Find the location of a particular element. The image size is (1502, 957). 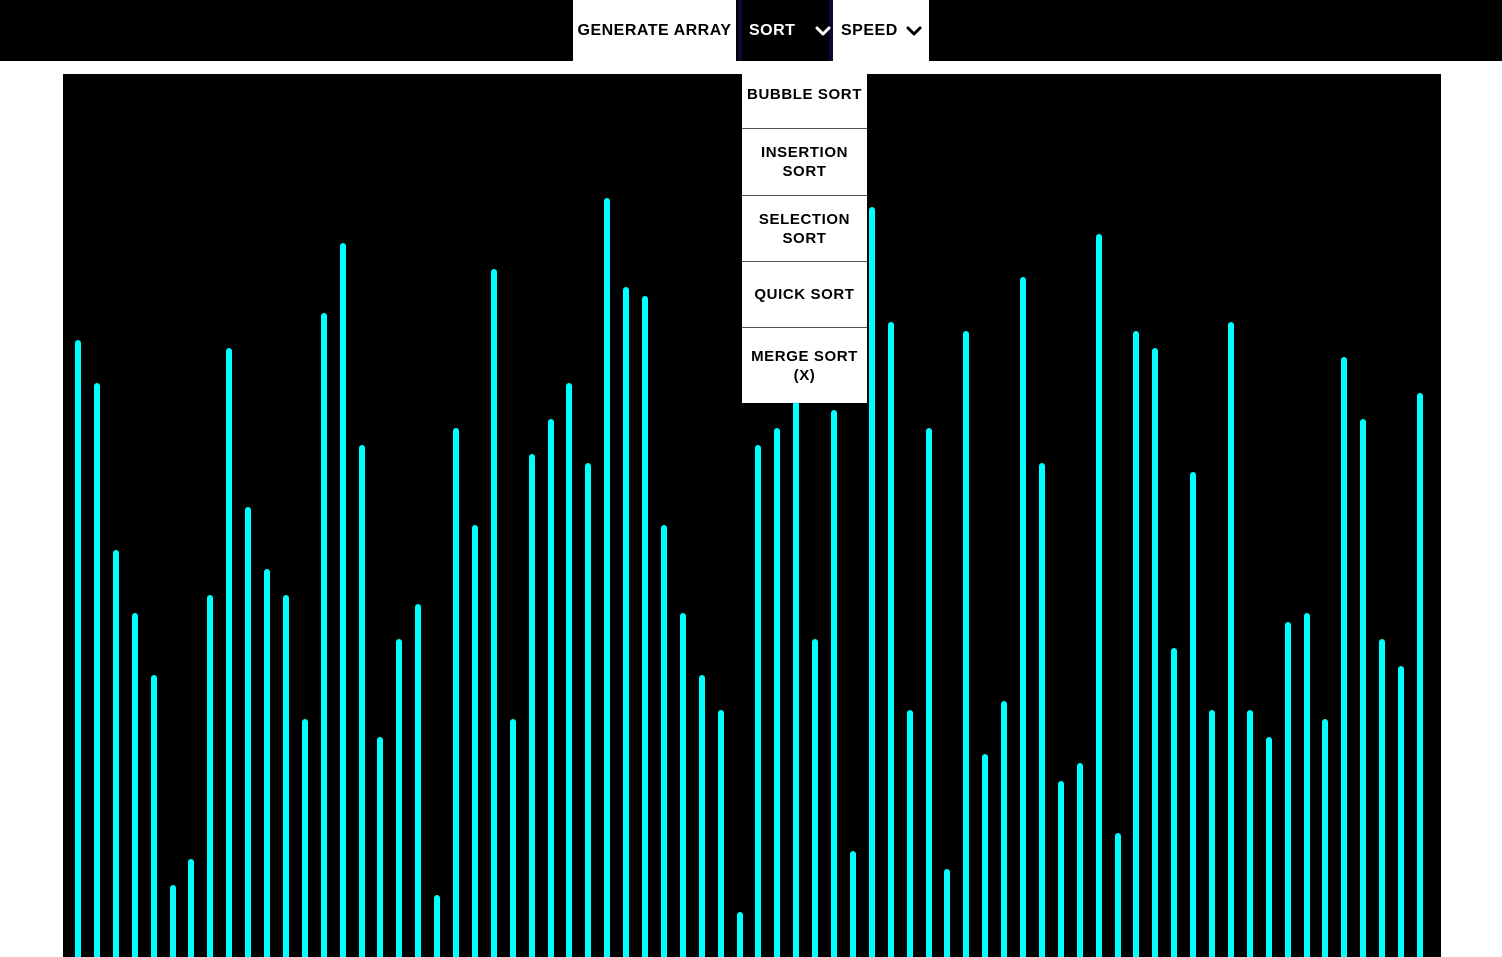

speed-dropdown-button: SPEED is located at coordinates (881, 30).